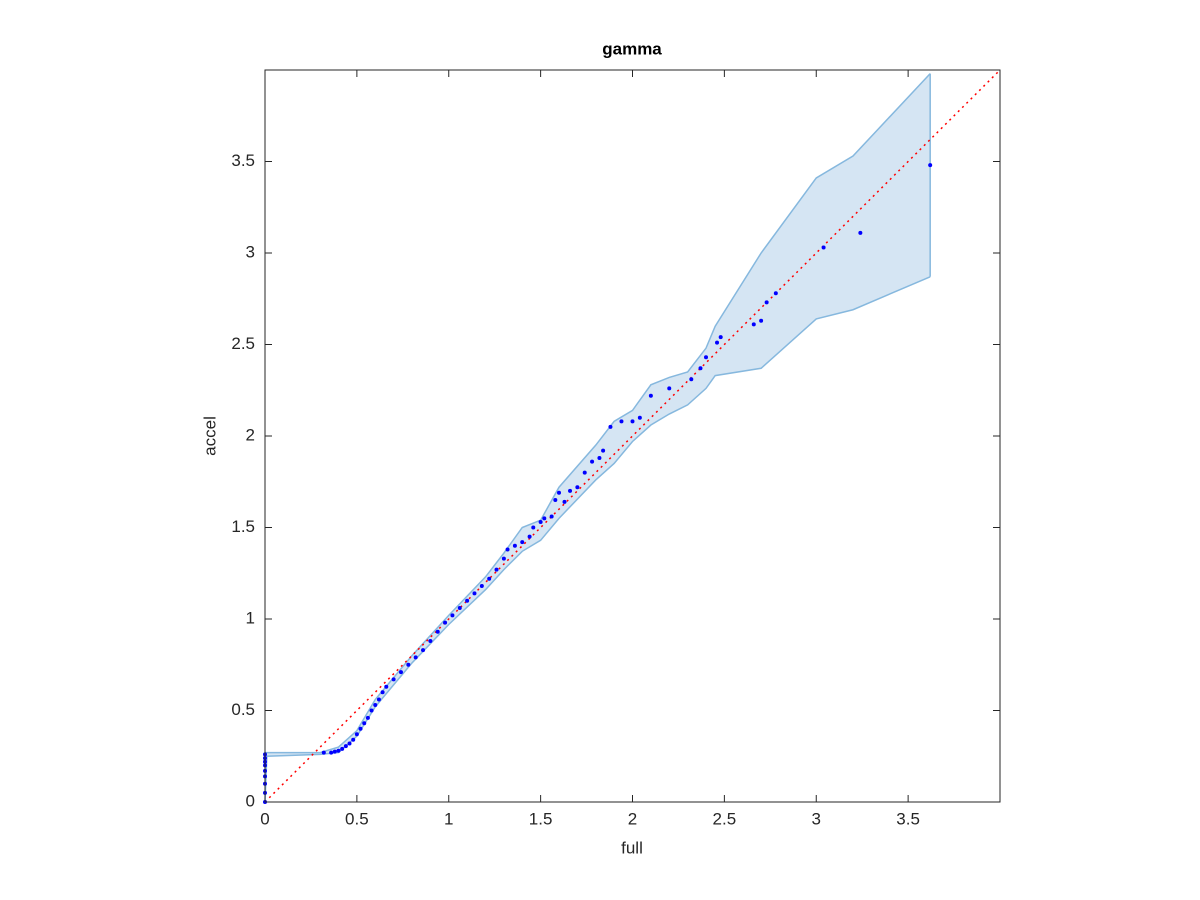 This screenshot has width=1200, height=900. What do you see at coordinates (632, 48) in the screenshot?
I see `chart-title: gamma` at bounding box center [632, 48].